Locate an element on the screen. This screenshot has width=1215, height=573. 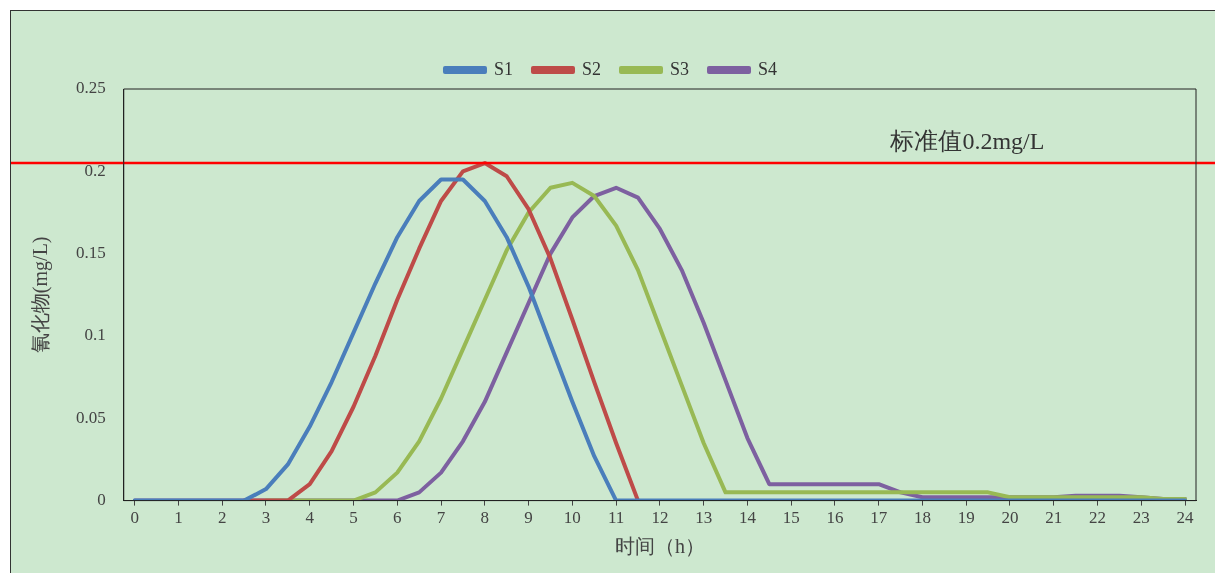
x-tick-label: 24 is located at coordinates (1185, 518).